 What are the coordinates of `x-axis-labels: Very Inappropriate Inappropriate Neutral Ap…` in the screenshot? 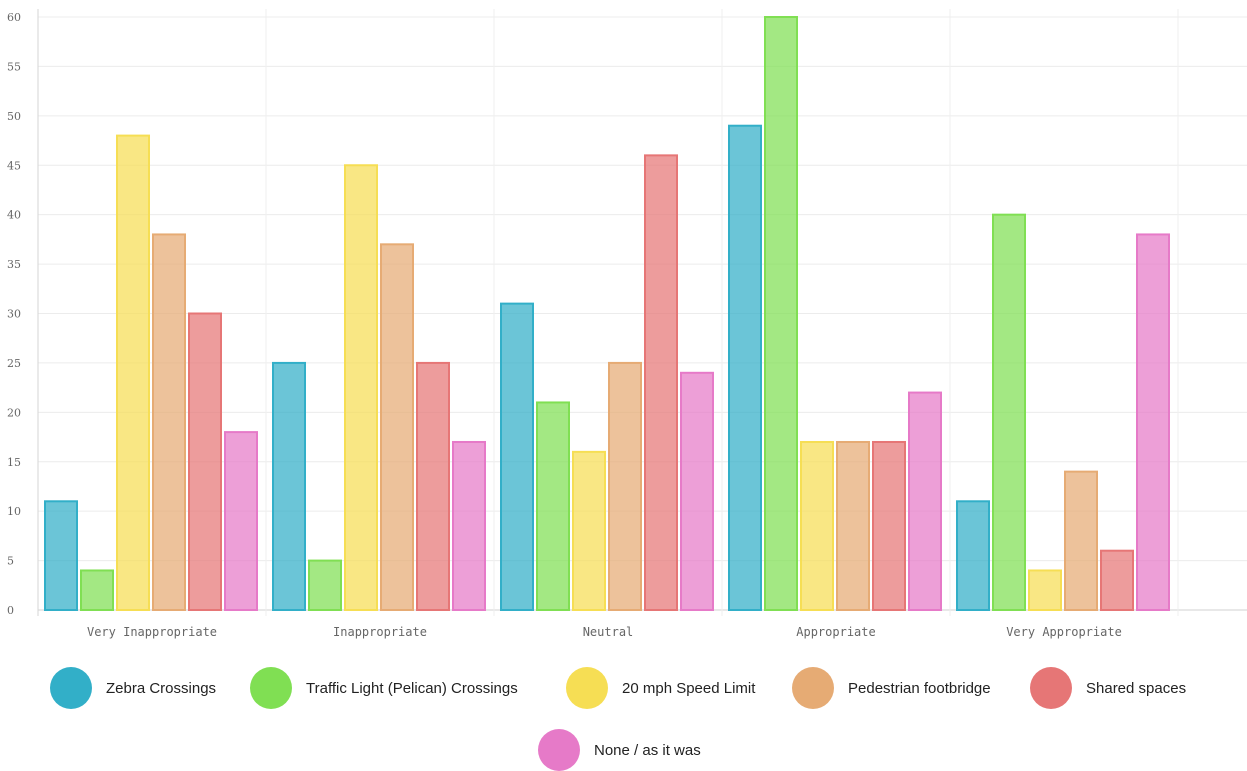 It's located at (604, 632).